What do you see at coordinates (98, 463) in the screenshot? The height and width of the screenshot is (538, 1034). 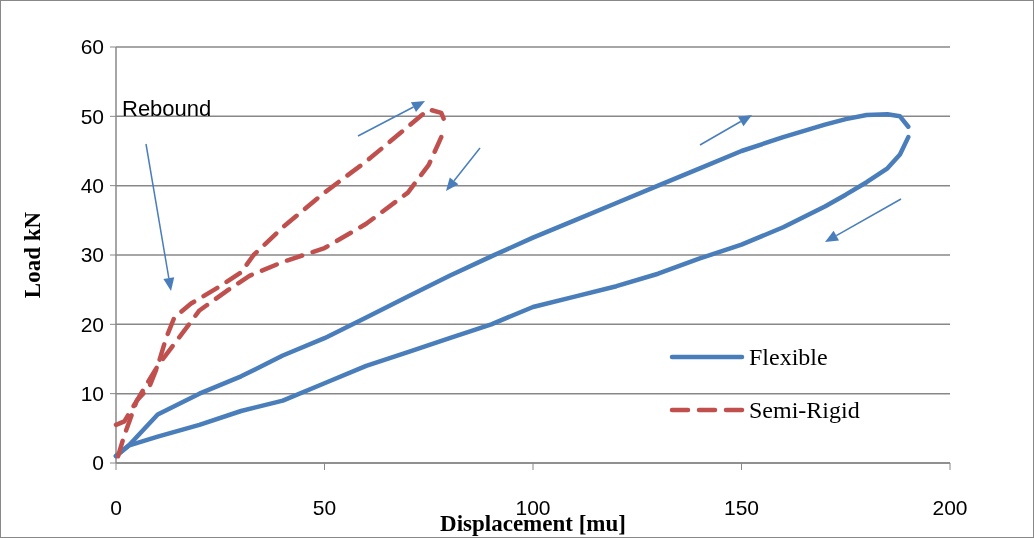 I see `y-tick-label: 0` at bounding box center [98, 463].